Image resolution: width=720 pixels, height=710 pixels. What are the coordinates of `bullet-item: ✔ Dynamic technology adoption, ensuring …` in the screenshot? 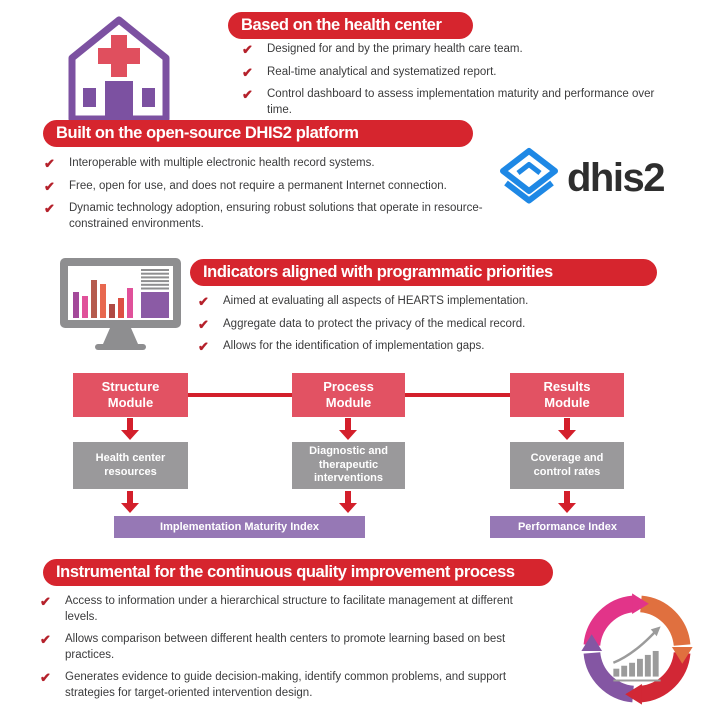 It's located at (273, 216).